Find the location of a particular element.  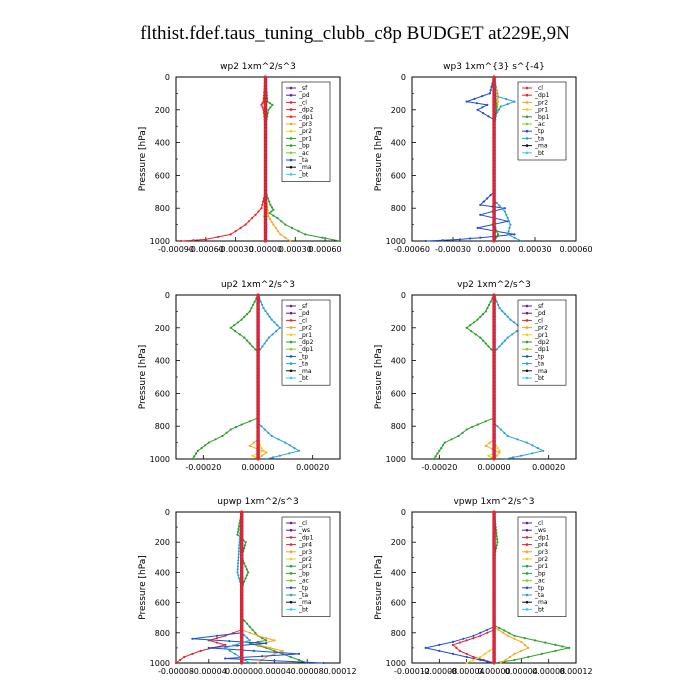

legend-label: _pd is located at coordinates (304, 95).